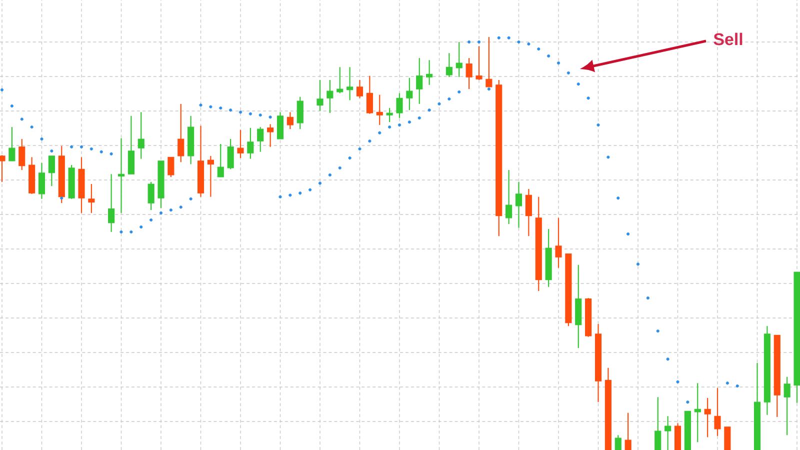 Image resolution: width=800 pixels, height=450 pixels. Describe the element at coordinates (728, 39) in the screenshot. I see `annotation: Sell` at that location.